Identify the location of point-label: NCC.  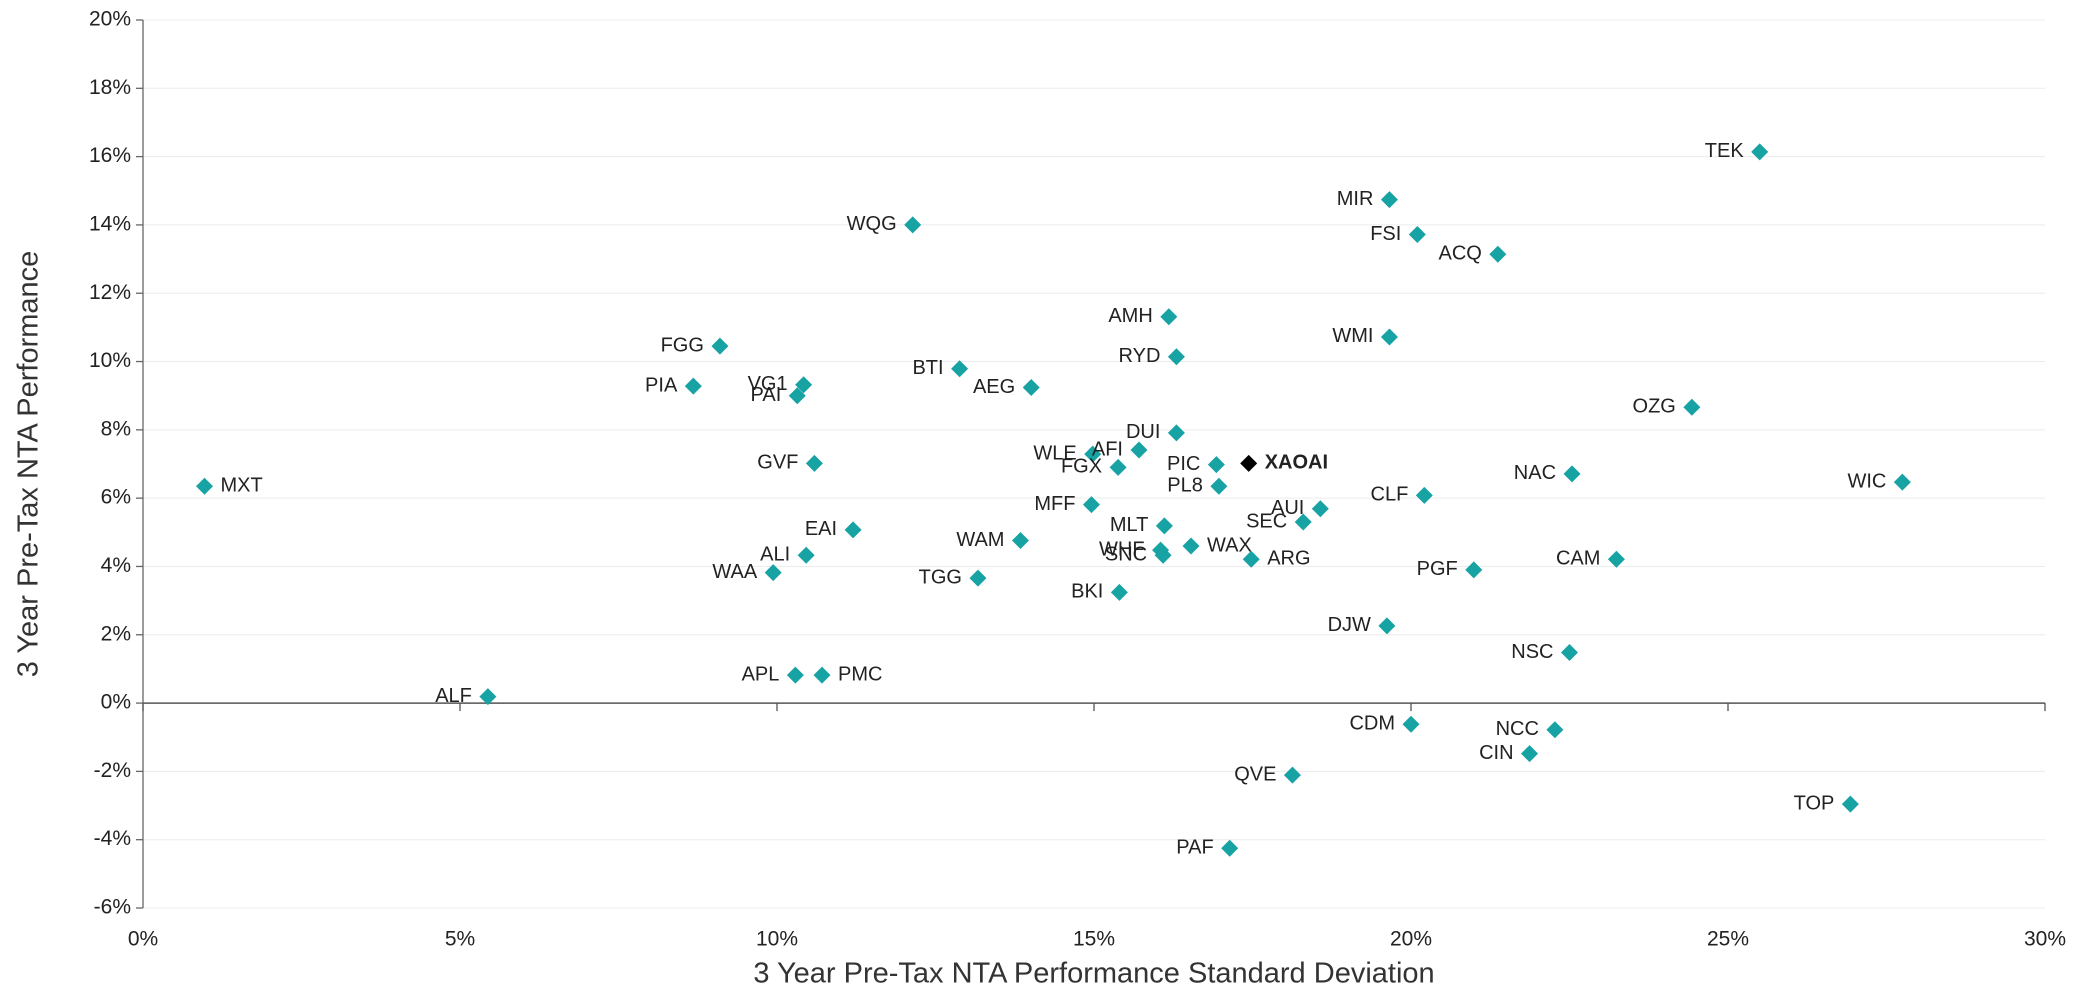
(1517, 729).